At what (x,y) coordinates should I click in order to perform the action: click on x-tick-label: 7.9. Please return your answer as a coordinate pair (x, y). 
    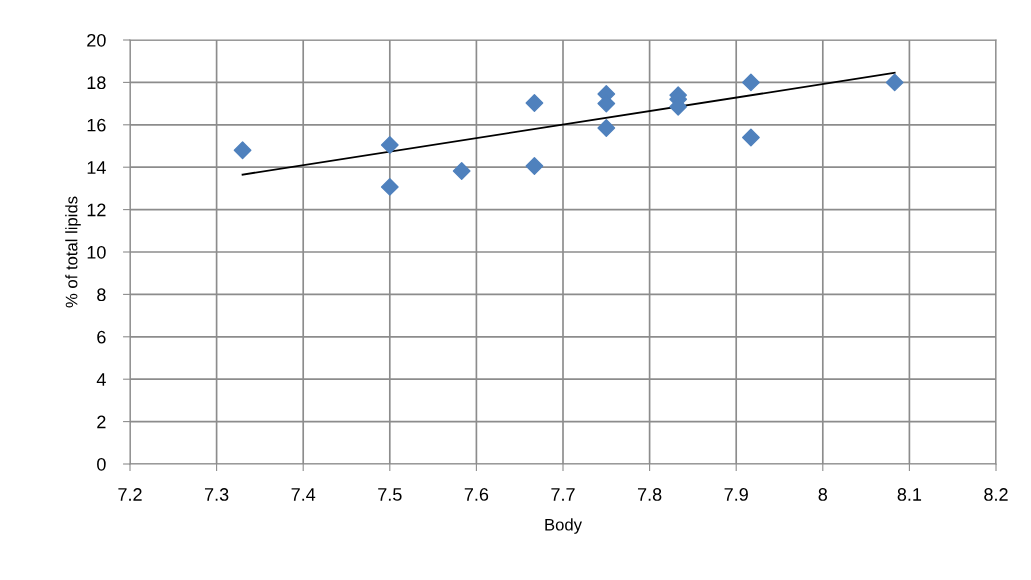
    Looking at the image, I should click on (736, 494).